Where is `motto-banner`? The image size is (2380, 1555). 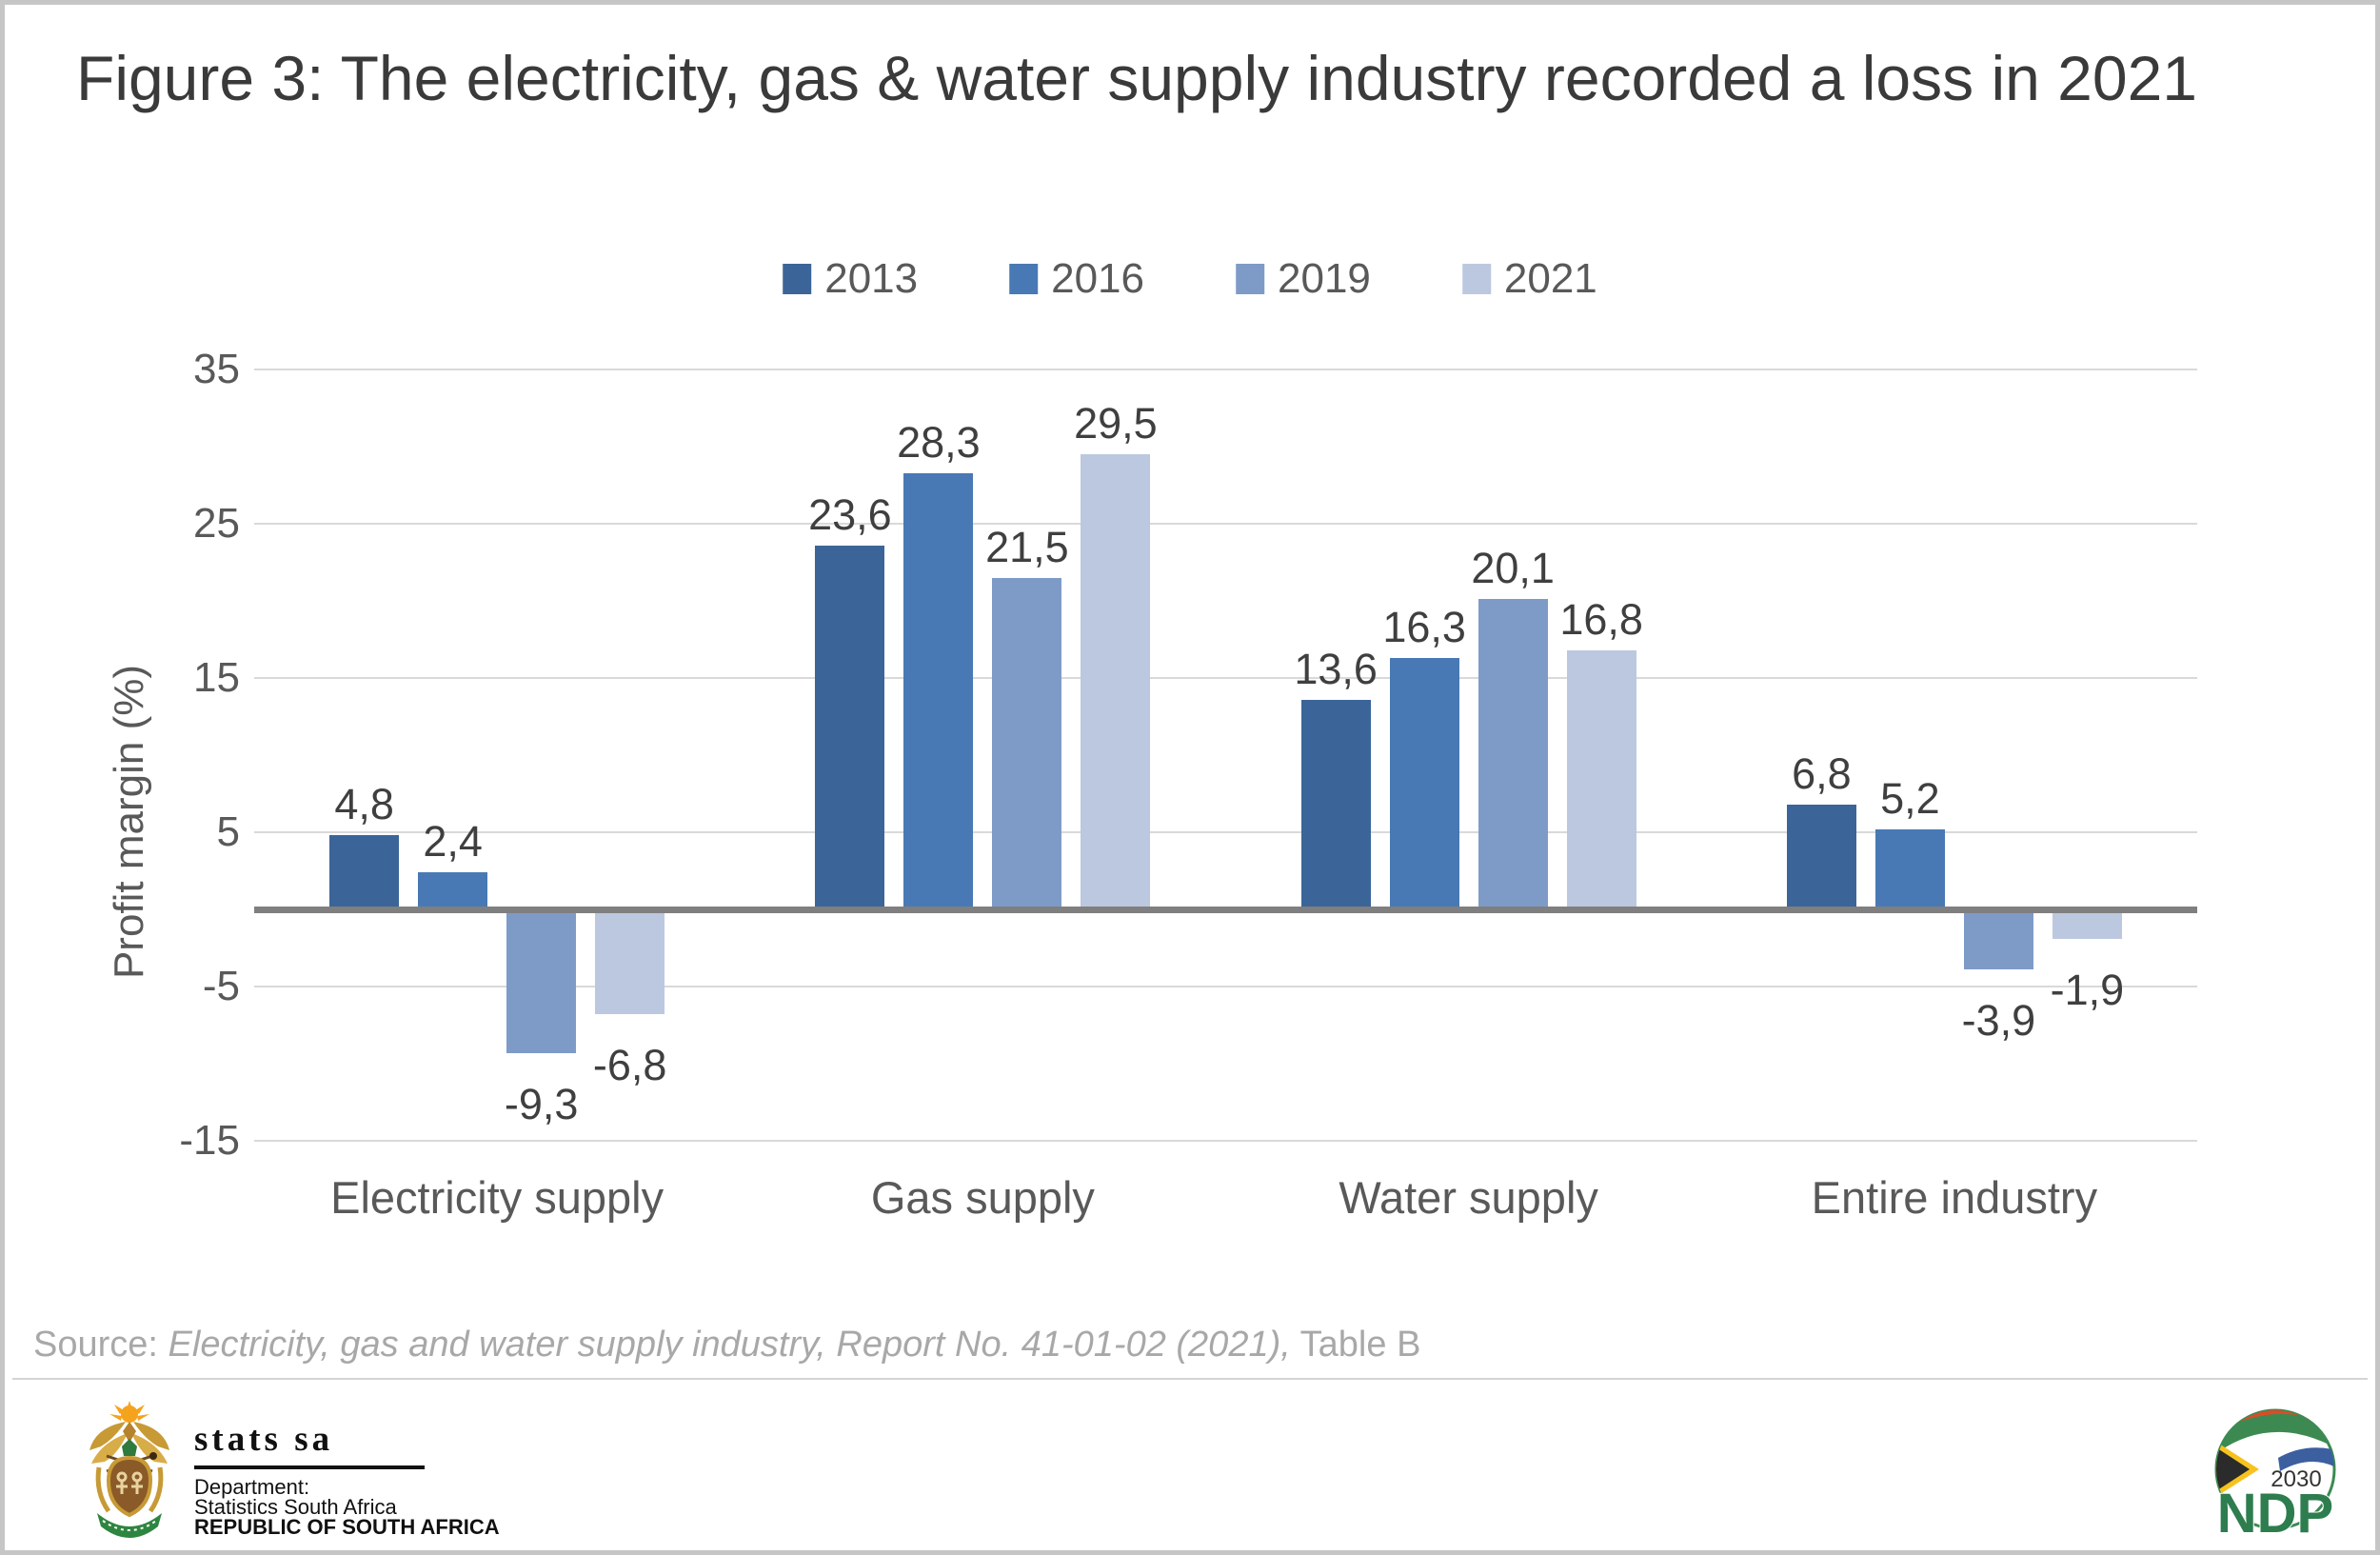 motto-banner is located at coordinates (129, 1526).